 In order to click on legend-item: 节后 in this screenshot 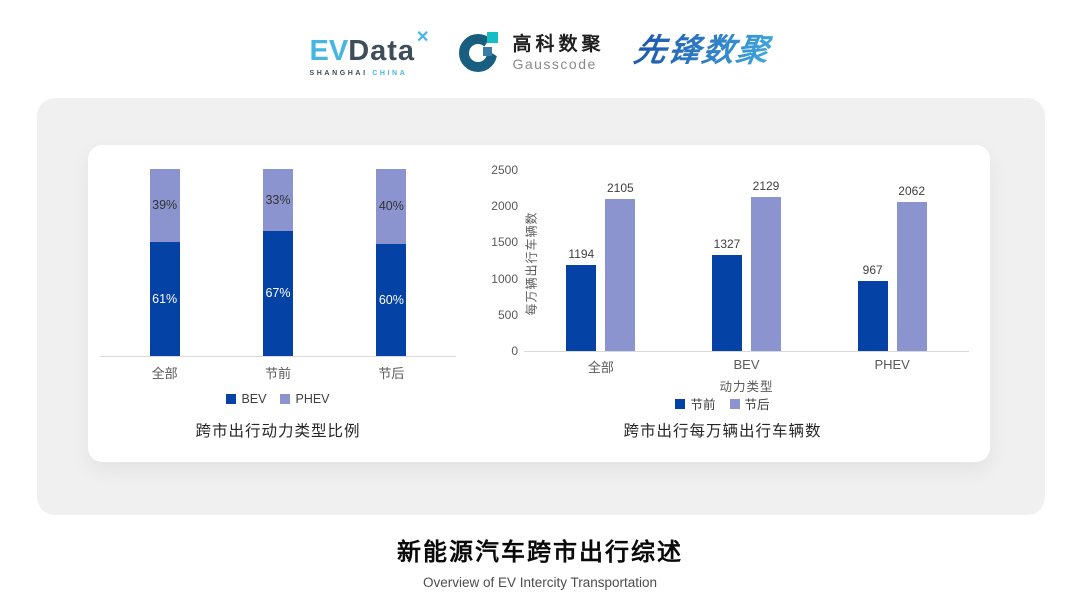, I will do `click(749, 403)`.